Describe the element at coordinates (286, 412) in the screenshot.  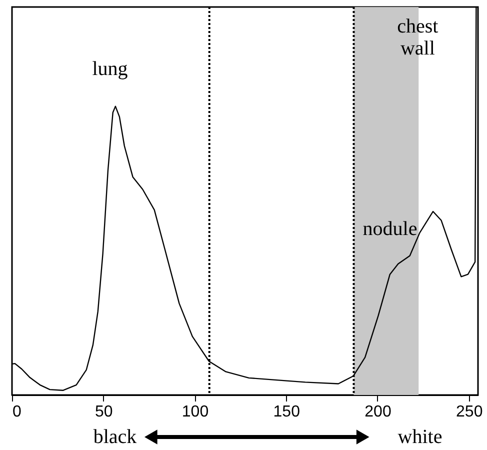
I see `x-tick-label: 150` at that location.